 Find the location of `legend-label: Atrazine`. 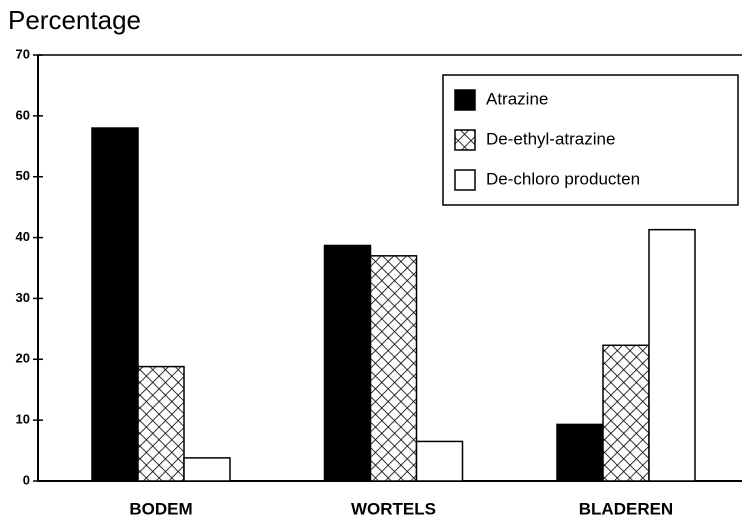

legend-label: Atrazine is located at coordinates (517, 98).